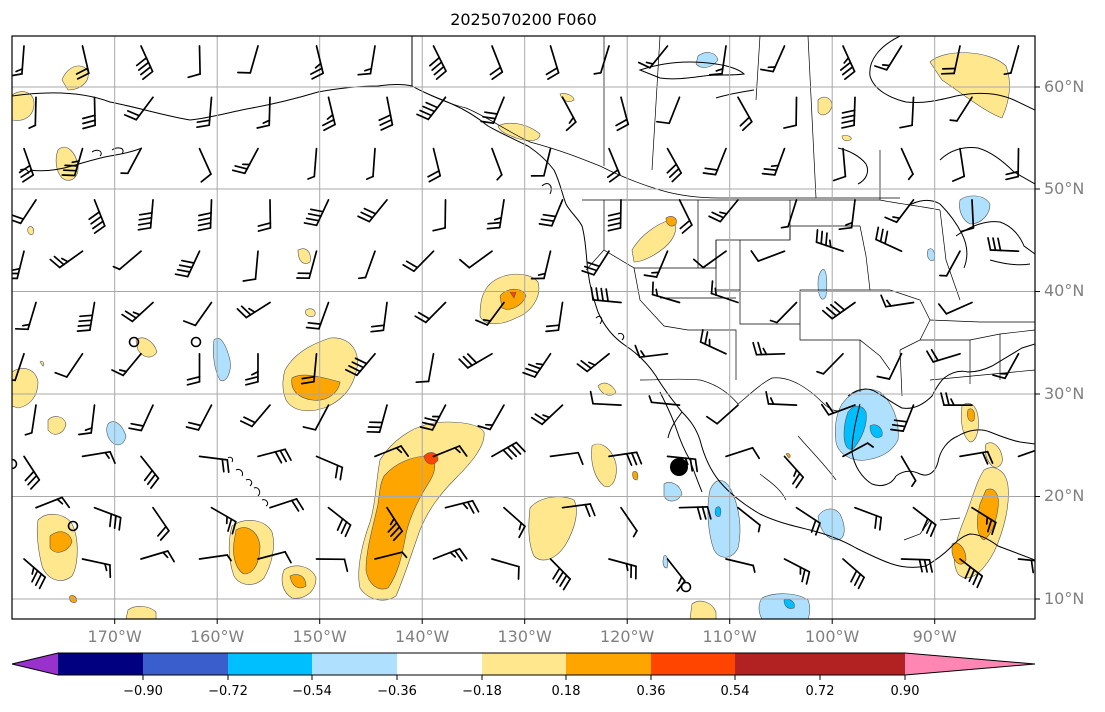  What do you see at coordinates (729, 636) in the screenshot?
I see `lon-label: 110°W` at bounding box center [729, 636].